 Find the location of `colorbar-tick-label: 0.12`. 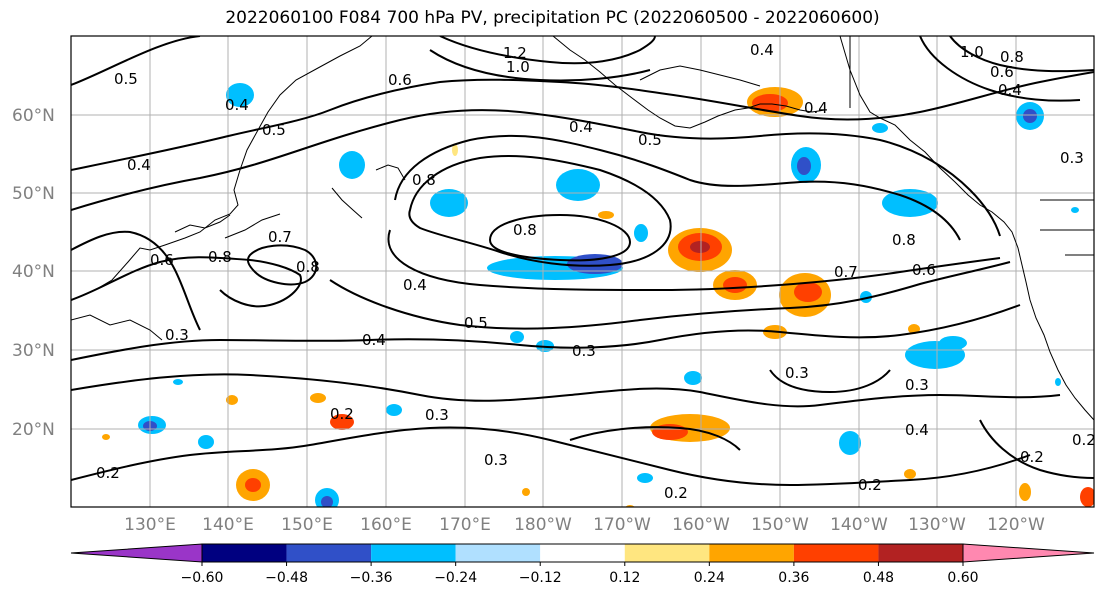

colorbar-tick-label: 0.12 is located at coordinates (624, 578).